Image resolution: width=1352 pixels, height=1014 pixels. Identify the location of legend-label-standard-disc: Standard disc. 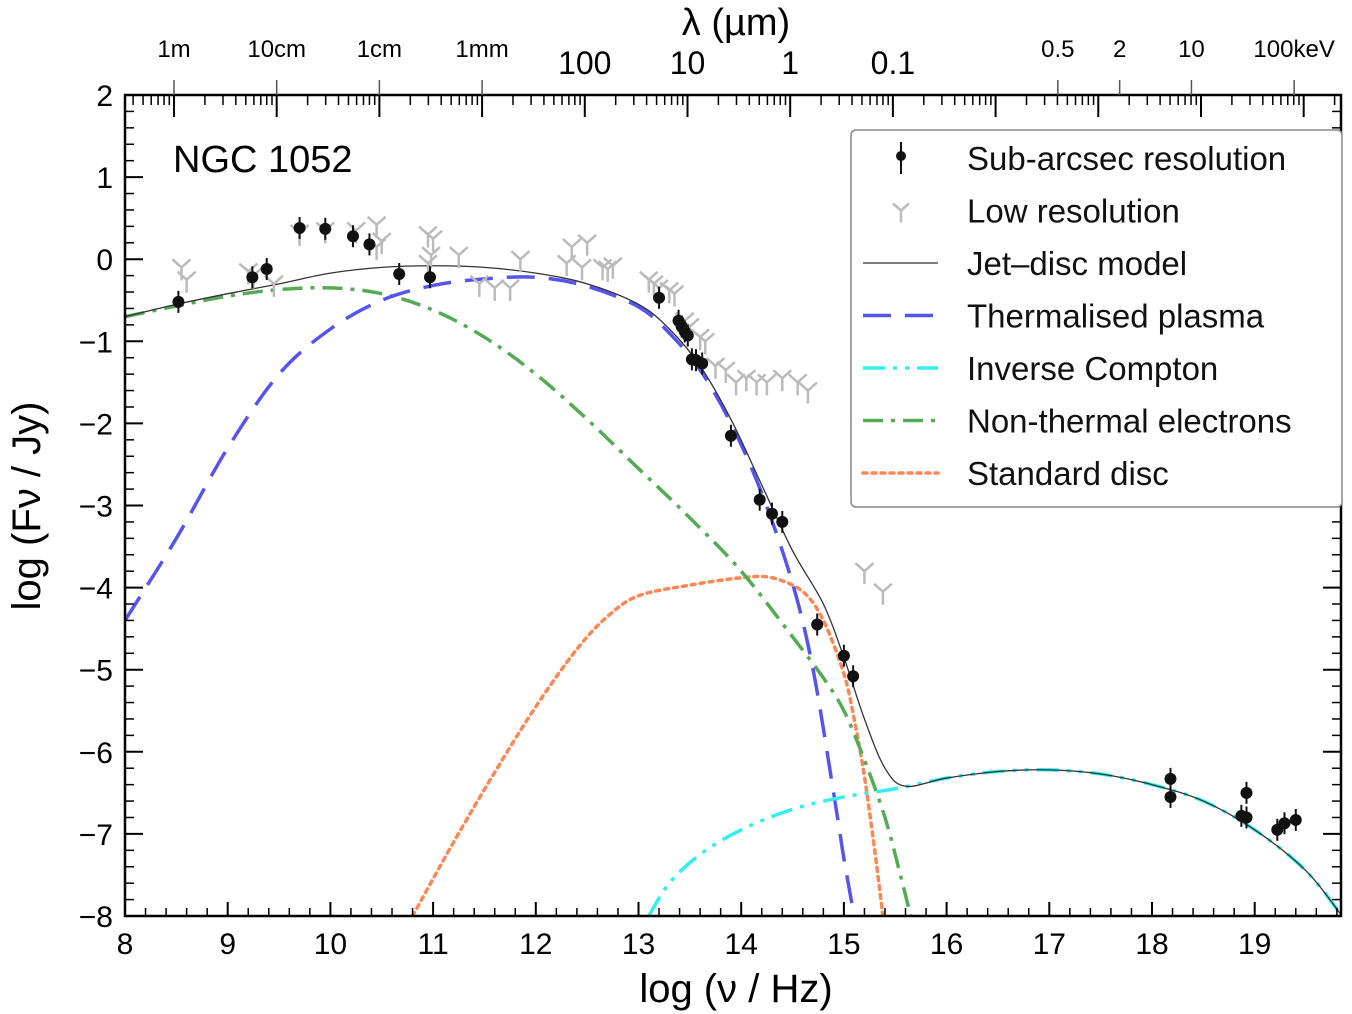
(1068, 473).